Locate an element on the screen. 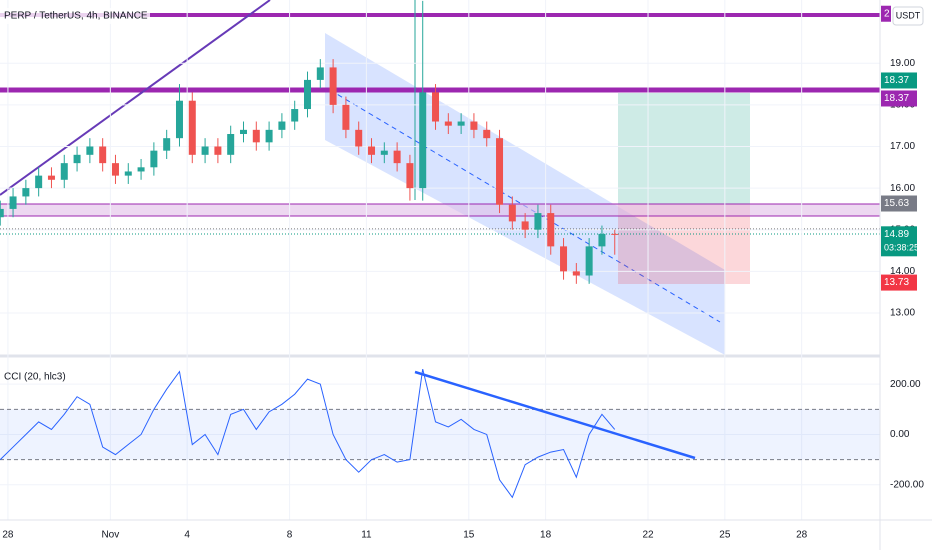 The image size is (932, 555). x-tick-label: 22 is located at coordinates (648, 535).